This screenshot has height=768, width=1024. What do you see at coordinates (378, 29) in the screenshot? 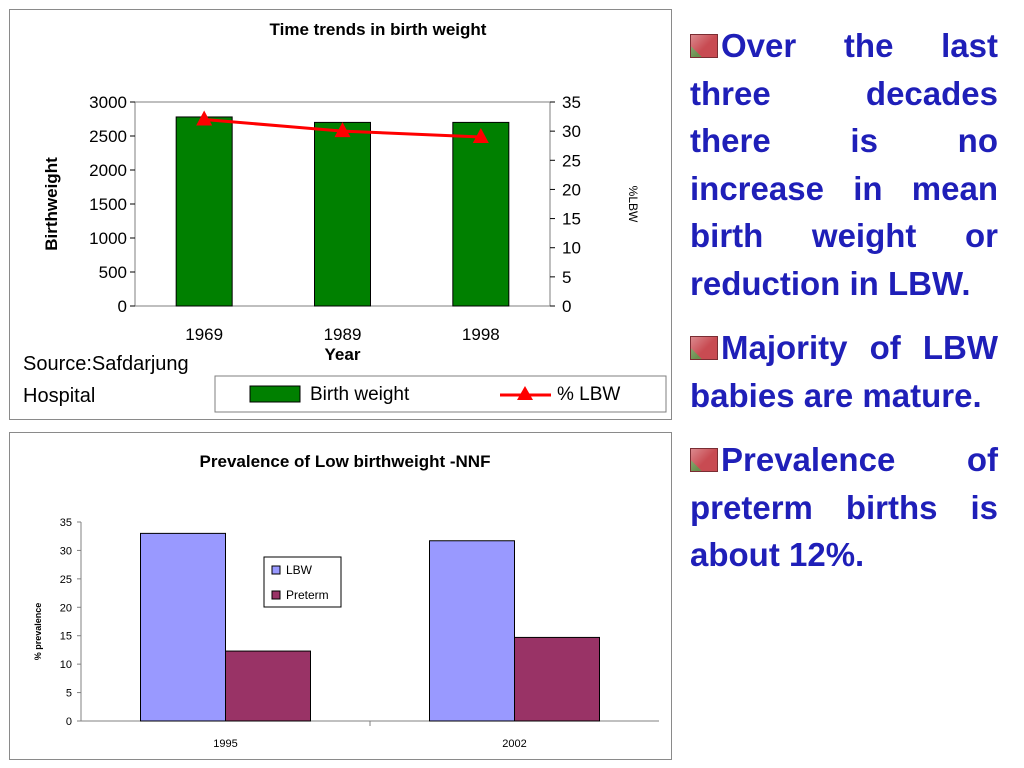
I see `chart-title: Time trends in birth weight` at bounding box center [378, 29].